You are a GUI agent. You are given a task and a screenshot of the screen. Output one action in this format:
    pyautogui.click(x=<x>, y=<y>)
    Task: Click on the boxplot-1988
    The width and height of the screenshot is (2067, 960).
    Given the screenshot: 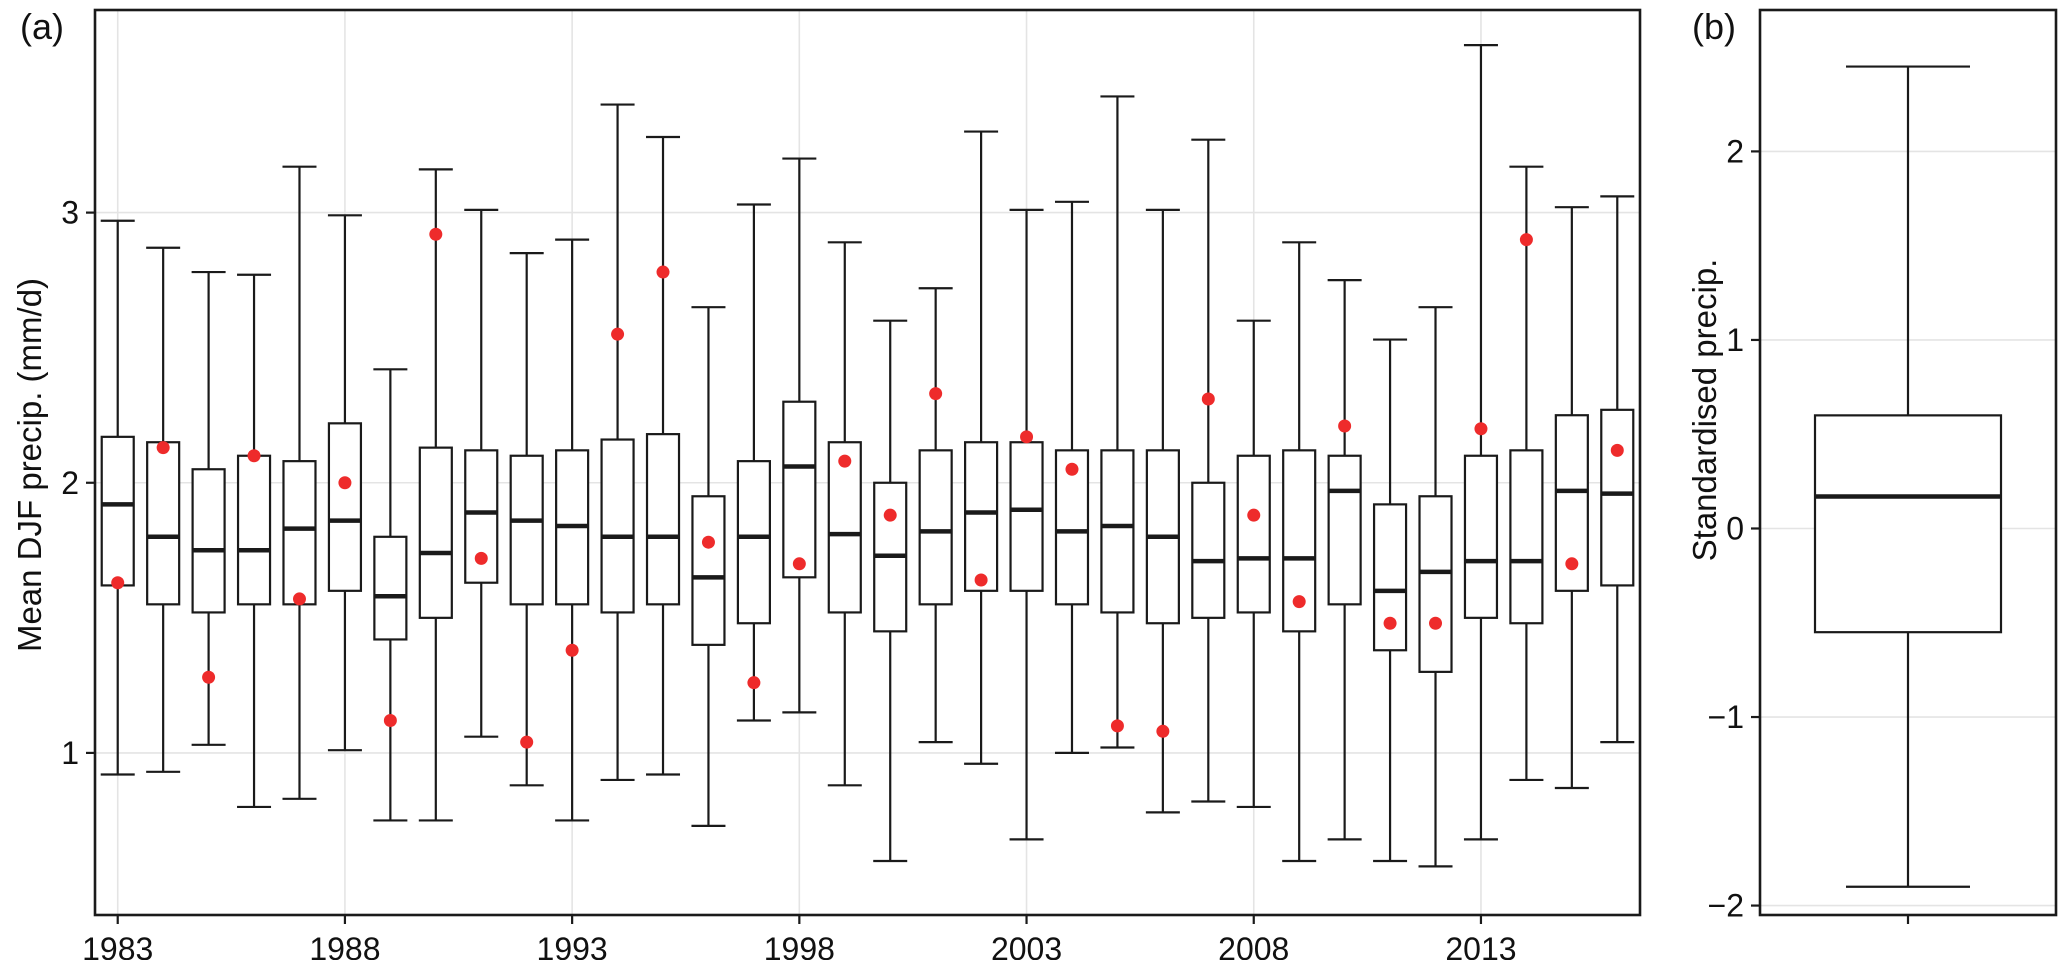 What is the action you would take?
    pyautogui.click(x=345, y=483)
    